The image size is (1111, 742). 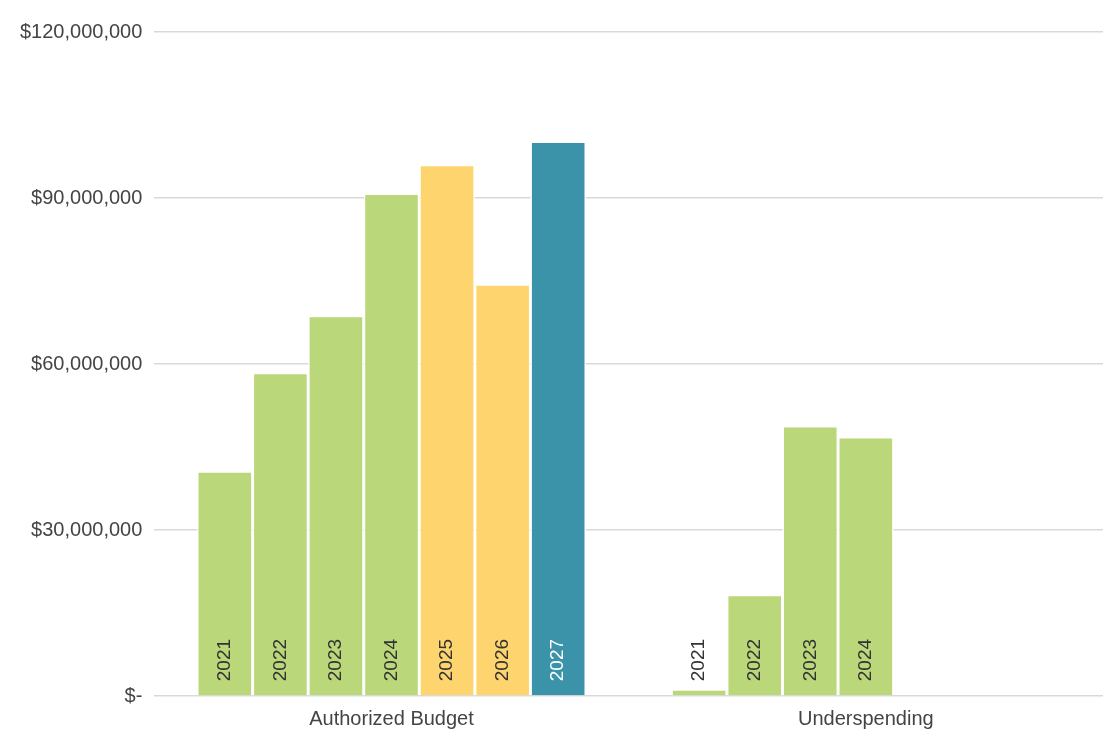 I want to click on series-label: 2024, so click(x=390, y=660).